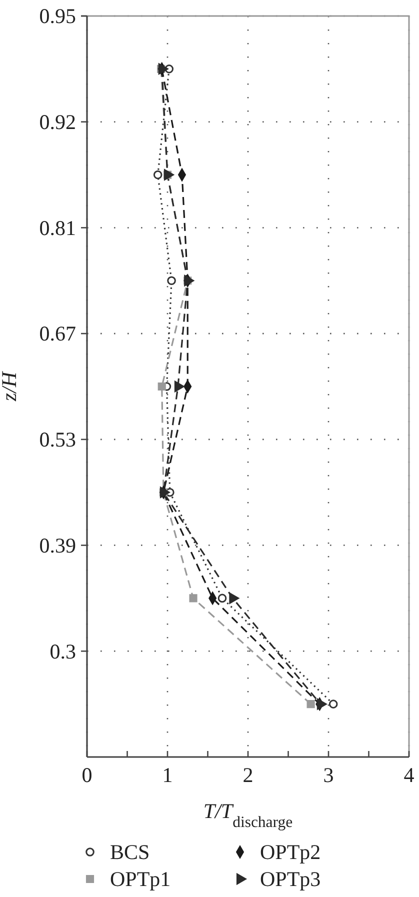 This screenshot has width=419, height=897. Describe the element at coordinates (87, 774) in the screenshot. I see `x-tick-label: 0` at that location.